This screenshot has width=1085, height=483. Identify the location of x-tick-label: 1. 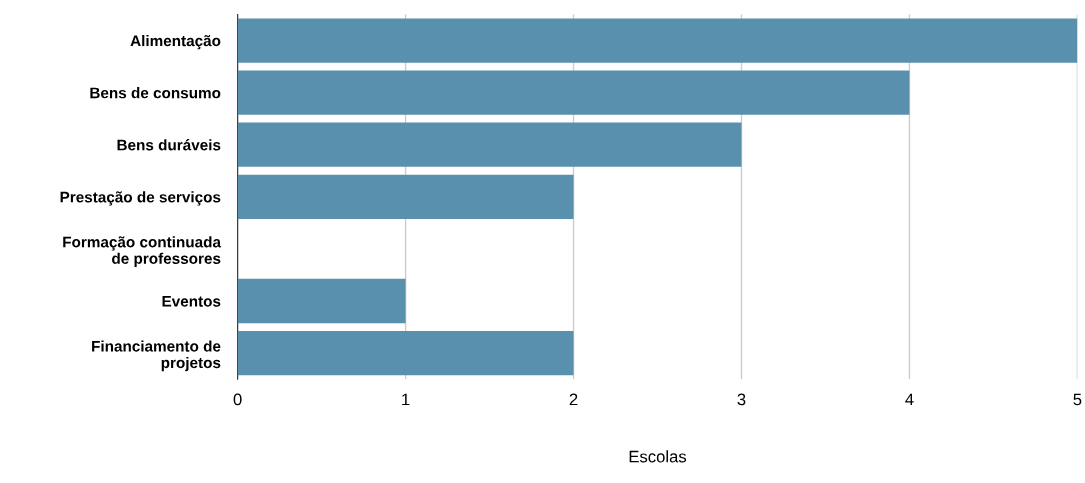
(406, 399).